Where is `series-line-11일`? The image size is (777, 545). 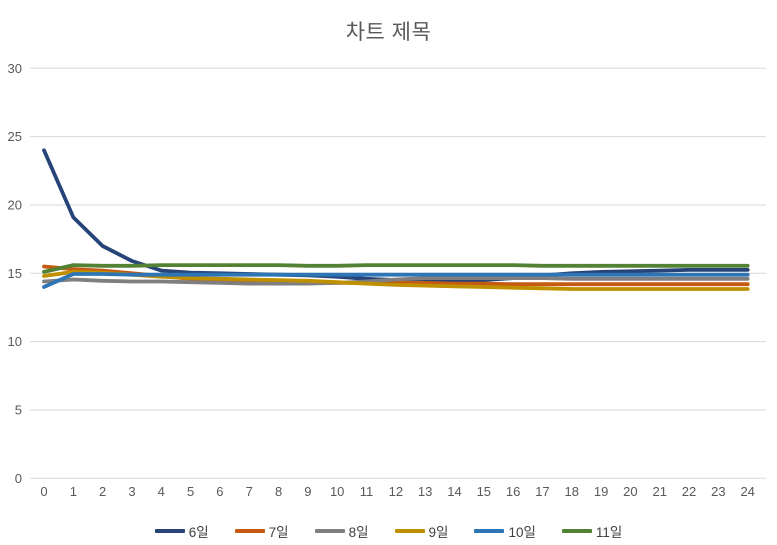 series-line-11일 is located at coordinates (396, 268).